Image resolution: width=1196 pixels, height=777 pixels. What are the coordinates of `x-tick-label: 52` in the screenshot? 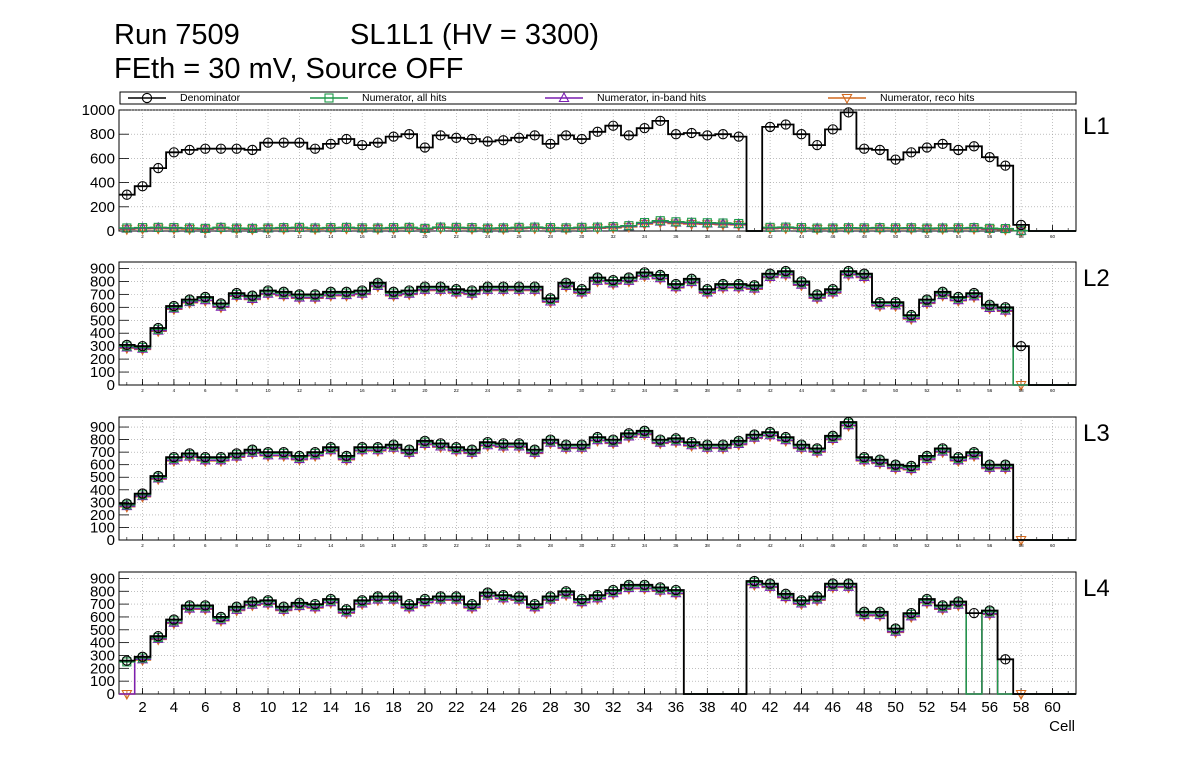 It's located at (927, 707).